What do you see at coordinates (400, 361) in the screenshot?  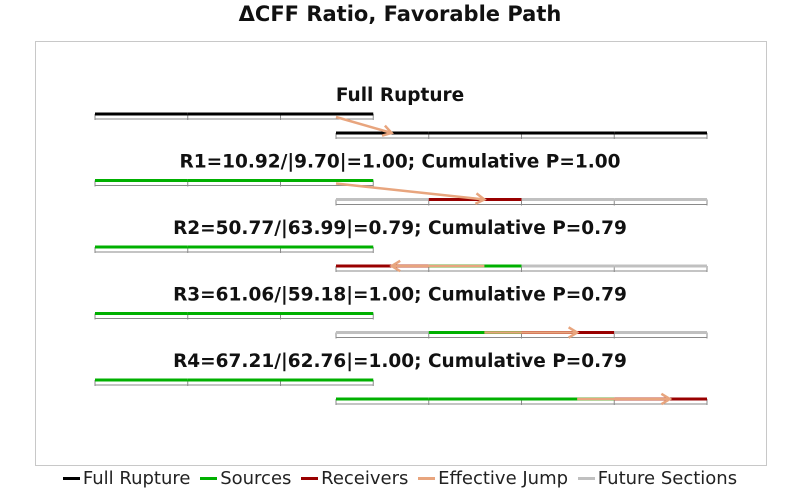 I see `panel-label: R4=67.21/|62.76|=1.00; Cumulative P=0.79` at bounding box center [400, 361].